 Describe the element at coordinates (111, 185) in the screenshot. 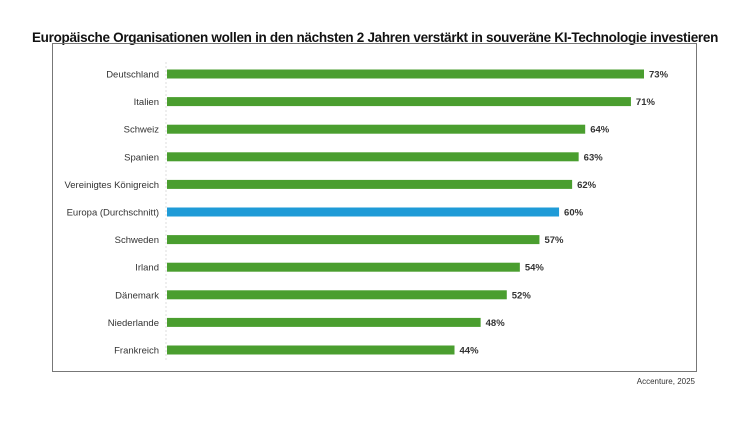

I see `category-label: Vereinigtes Königreich` at that location.